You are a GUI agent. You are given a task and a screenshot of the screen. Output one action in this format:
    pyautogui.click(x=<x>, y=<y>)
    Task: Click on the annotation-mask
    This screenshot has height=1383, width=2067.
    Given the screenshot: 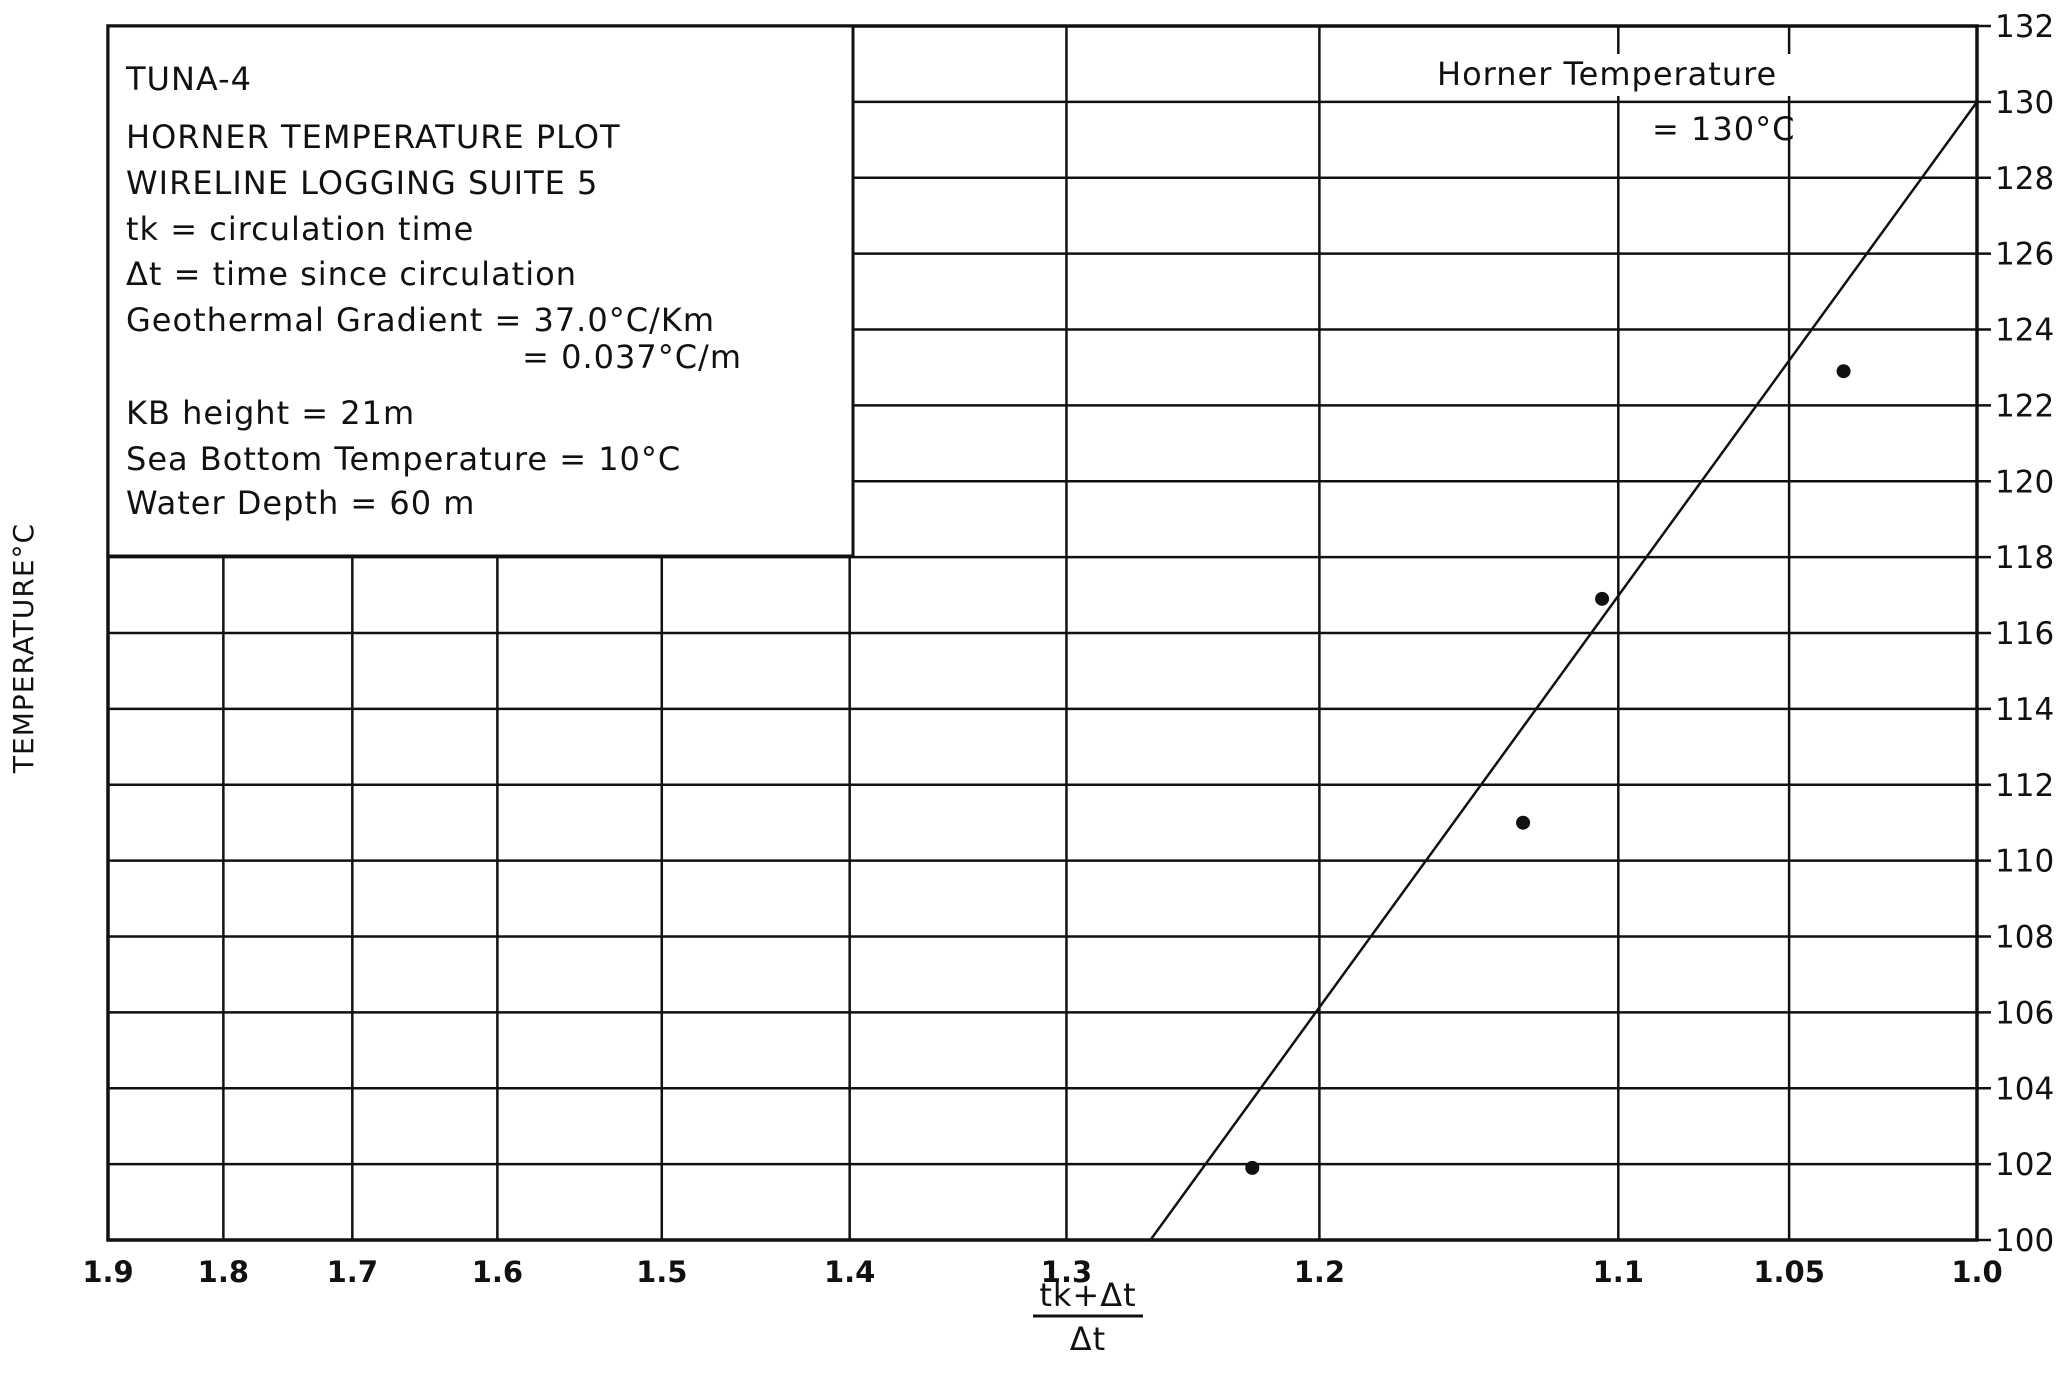 What is the action you would take?
    pyautogui.click(x=1632, y=75)
    